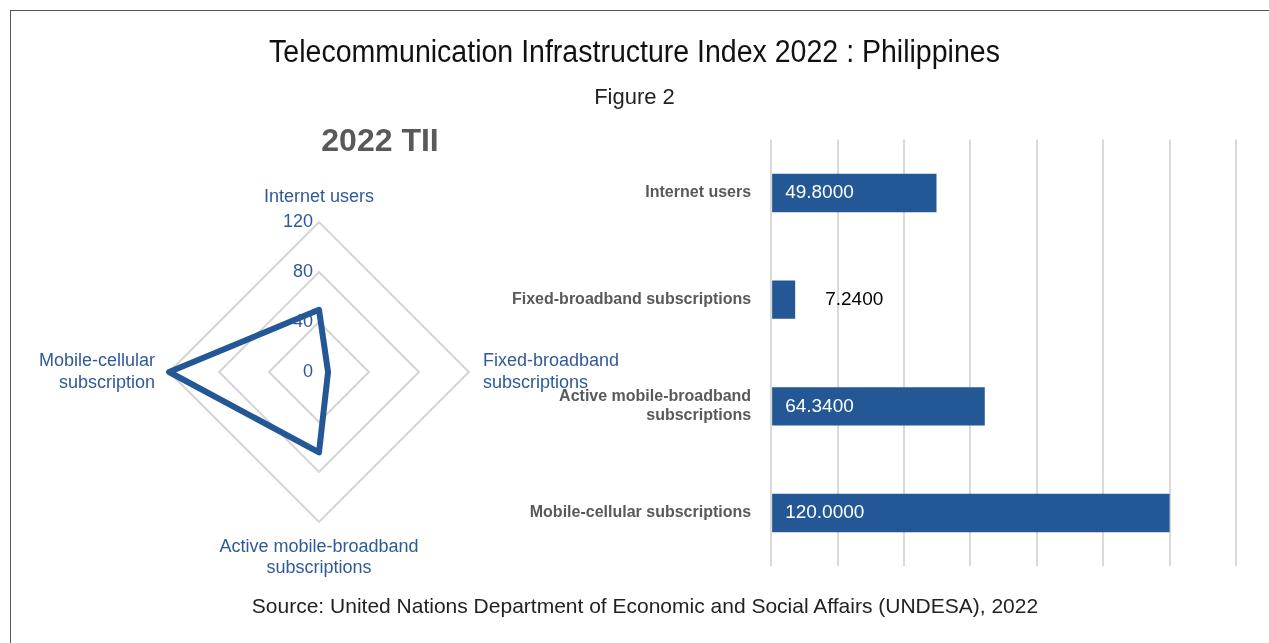 The height and width of the screenshot is (643, 1269). What do you see at coordinates (631, 299) in the screenshot?
I see `y-tick-label: Fixed-broadband subscriptions` at bounding box center [631, 299].